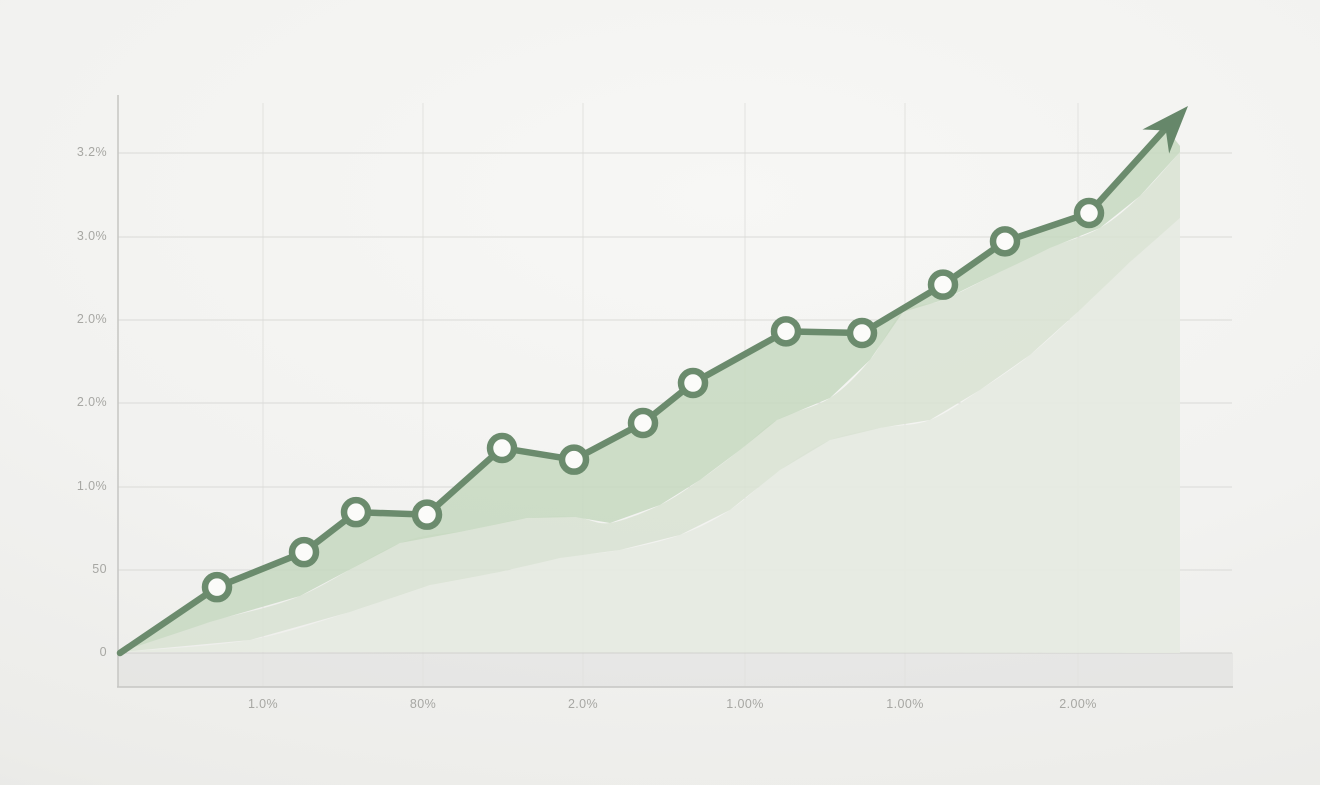  I want to click on x-axis-tick-label: 2.0%, so click(583, 704).